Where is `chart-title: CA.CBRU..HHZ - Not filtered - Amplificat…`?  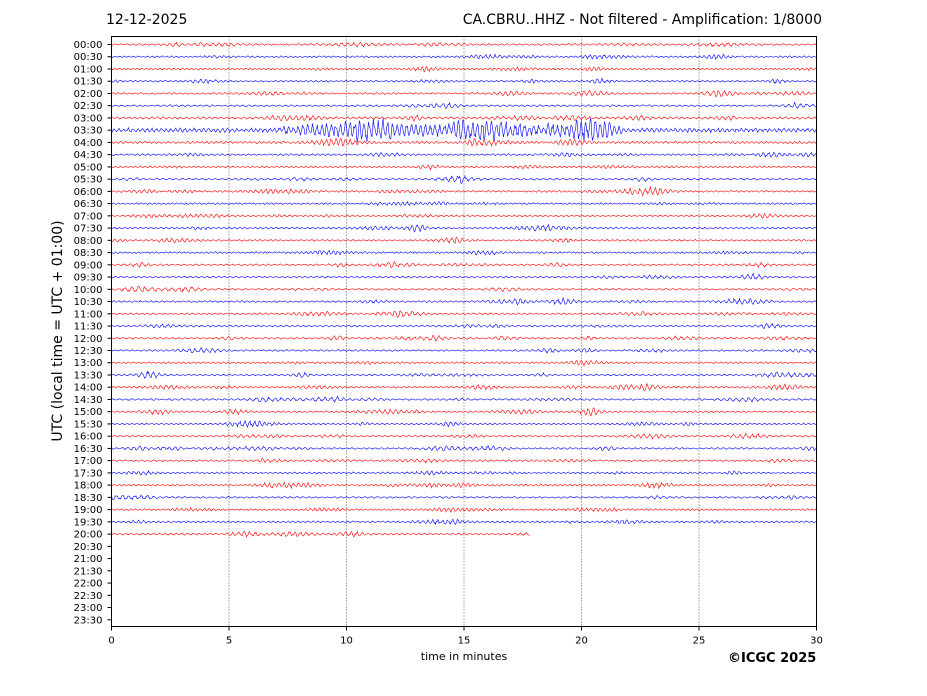
chart-title: CA.CBRU..HHZ - Not filtered - Amplificat… is located at coordinates (642, 20).